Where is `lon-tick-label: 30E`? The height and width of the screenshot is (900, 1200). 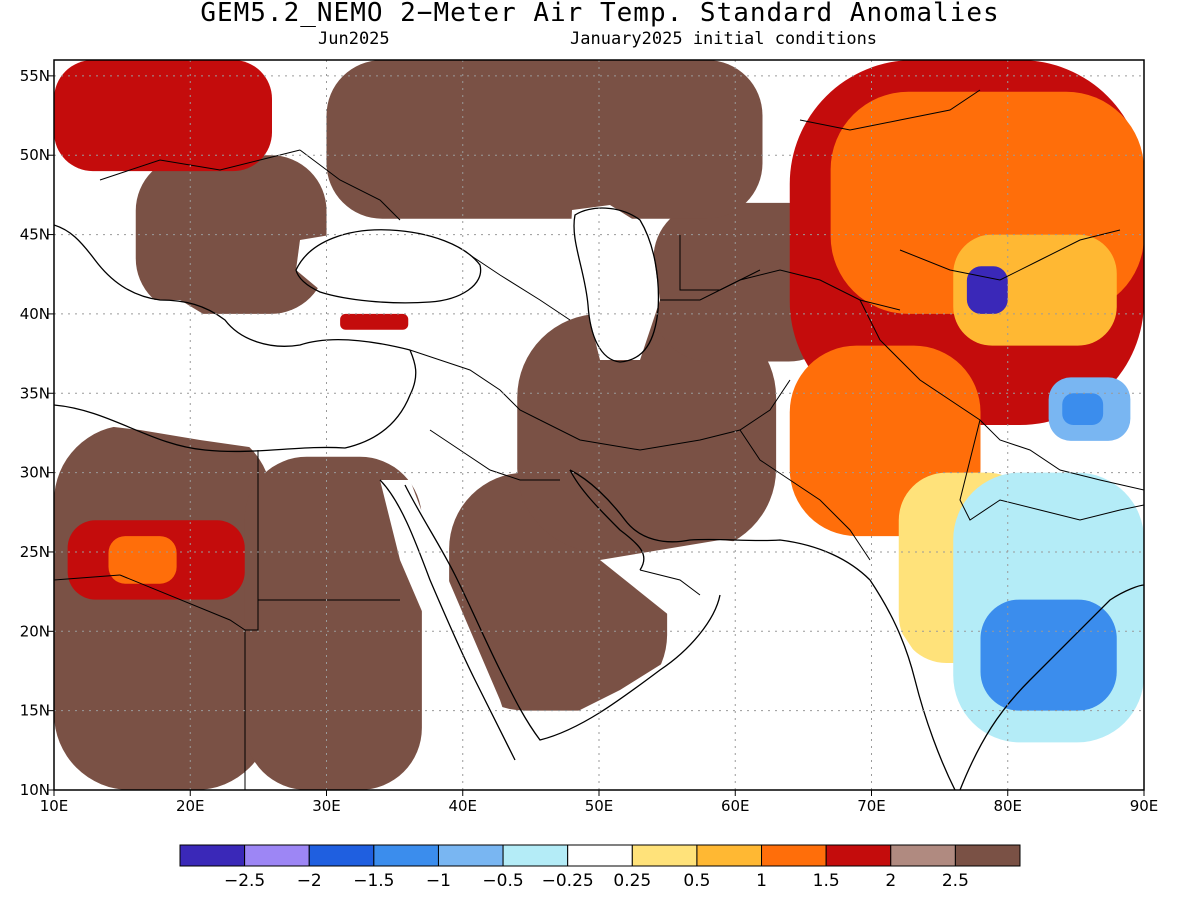
lon-tick-label: 30E is located at coordinates (326, 806).